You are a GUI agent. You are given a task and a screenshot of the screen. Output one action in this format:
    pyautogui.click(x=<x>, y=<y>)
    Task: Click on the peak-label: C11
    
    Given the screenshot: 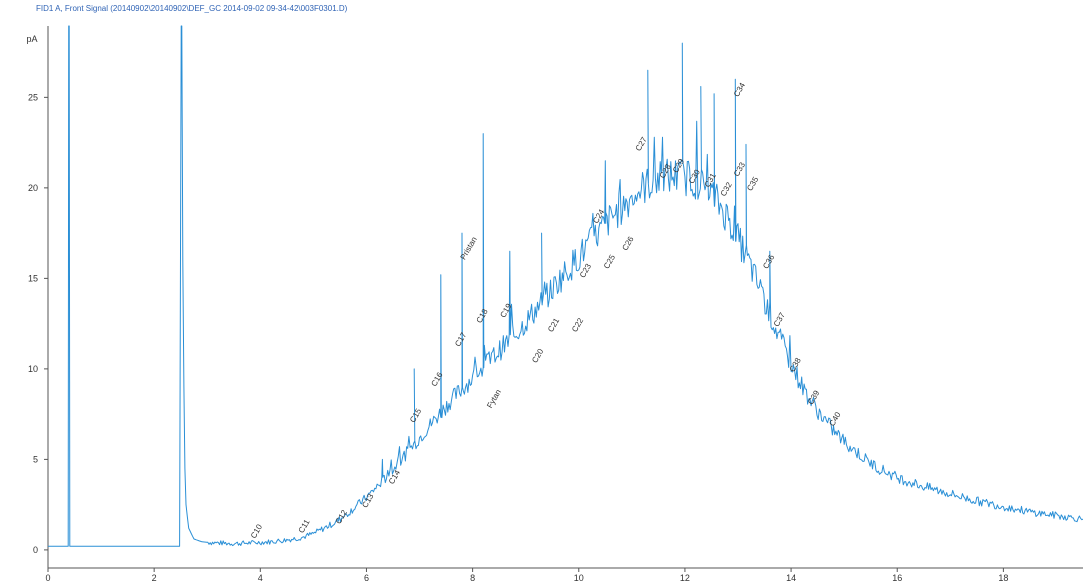 What is the action you would take?
    pyautogui.click(x=304, y=525)
    